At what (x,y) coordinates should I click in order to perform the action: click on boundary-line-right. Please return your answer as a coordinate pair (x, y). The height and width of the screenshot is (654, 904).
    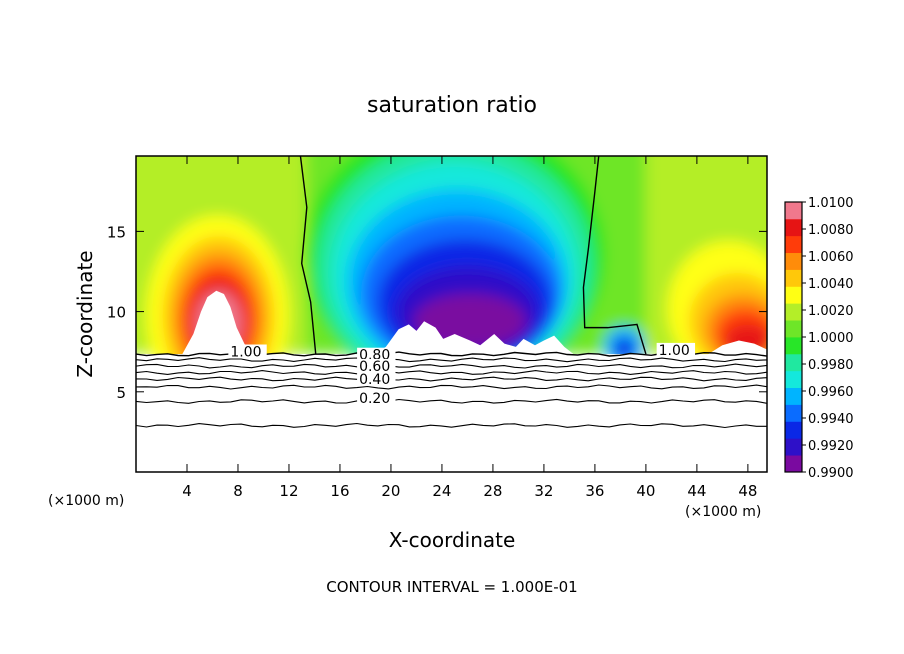
    Looking at the image, I should click on (614, 255).